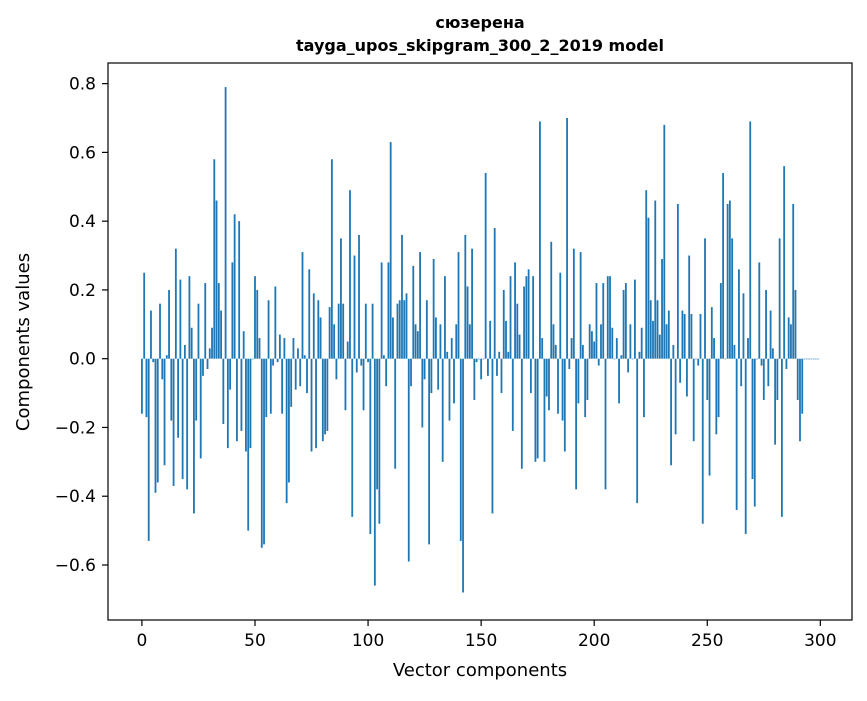  Describe the element at coordinates (480, 45) in the screenshot. I see `chart-subtitle: tayga_upos_skipgram_300_2_2019 model` at that location.